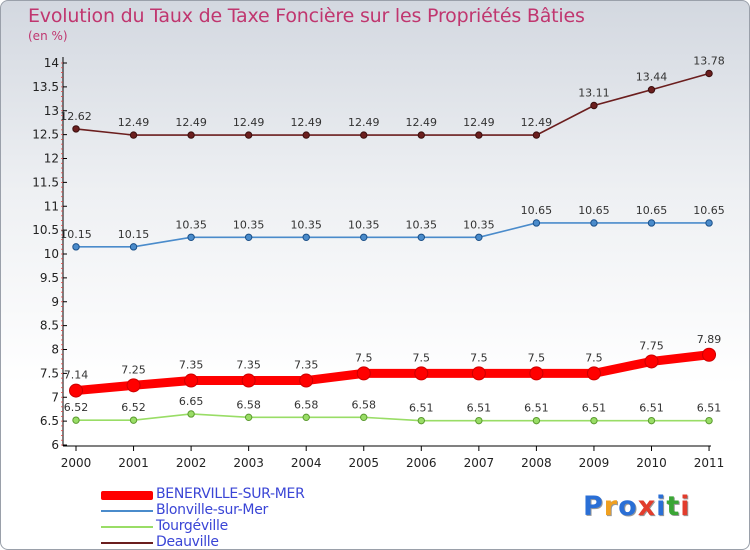  Describe the element at coordinates (392, 235) in the screenshot. I see `series-line-blonville-sur-mer` at that location.